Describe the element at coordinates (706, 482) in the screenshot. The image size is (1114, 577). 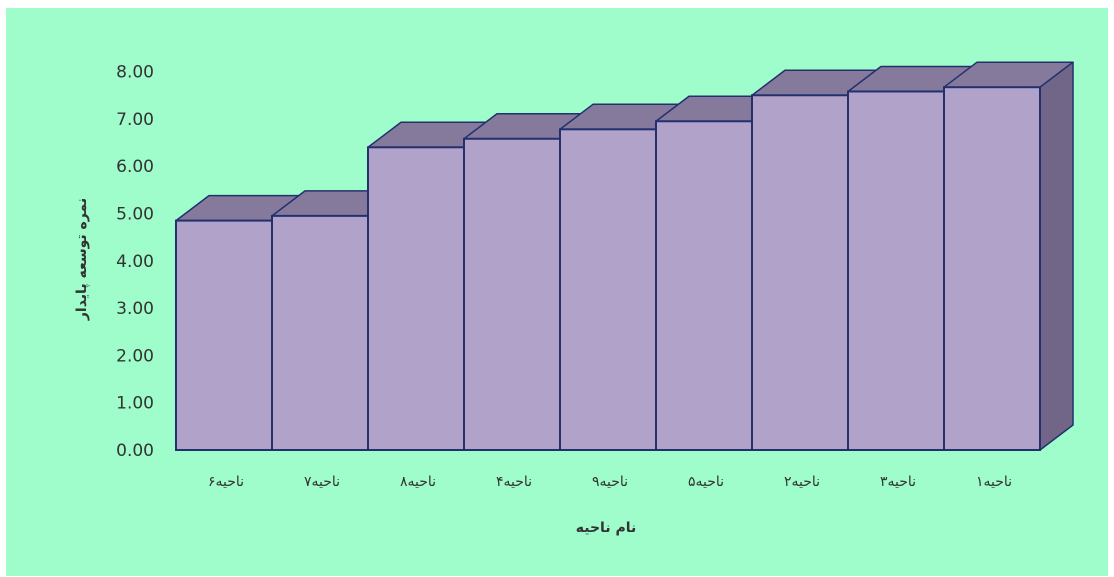
I see `x-tick-label: ناحیه۵` at that location.